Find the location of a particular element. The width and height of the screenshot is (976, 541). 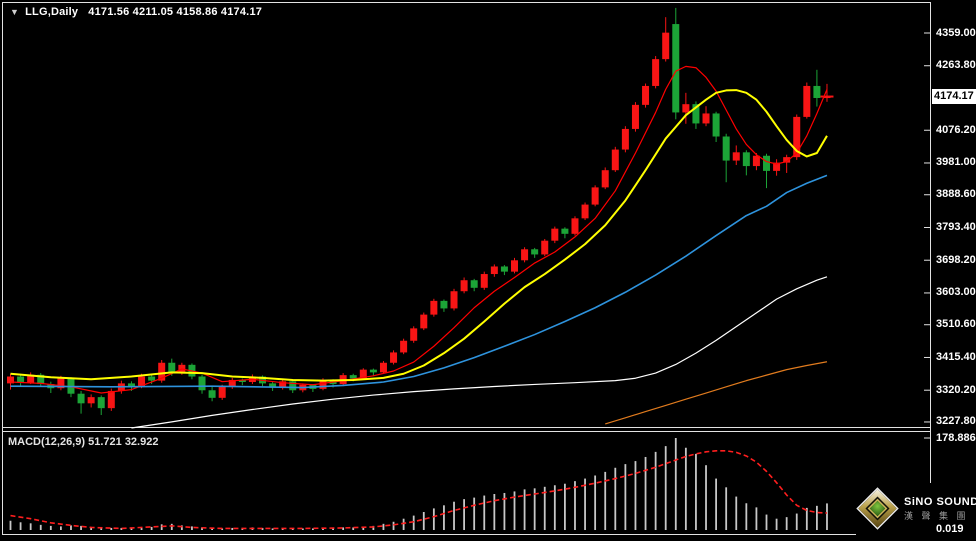

price-axis-label: 3603.00 is located at coordinates (956, 292).